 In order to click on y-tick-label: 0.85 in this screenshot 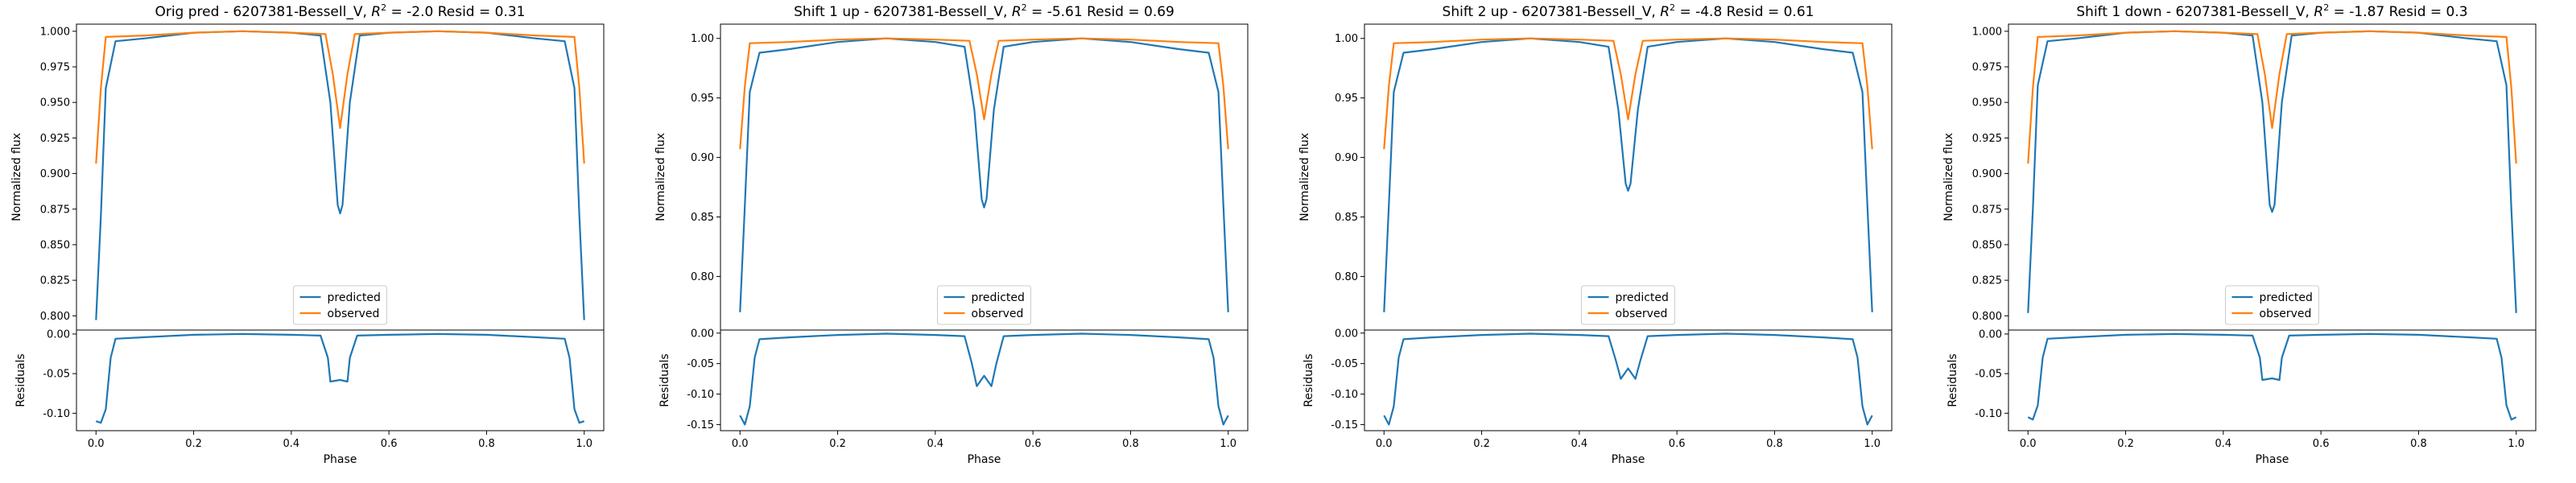, I will do `click(702, 218)`.